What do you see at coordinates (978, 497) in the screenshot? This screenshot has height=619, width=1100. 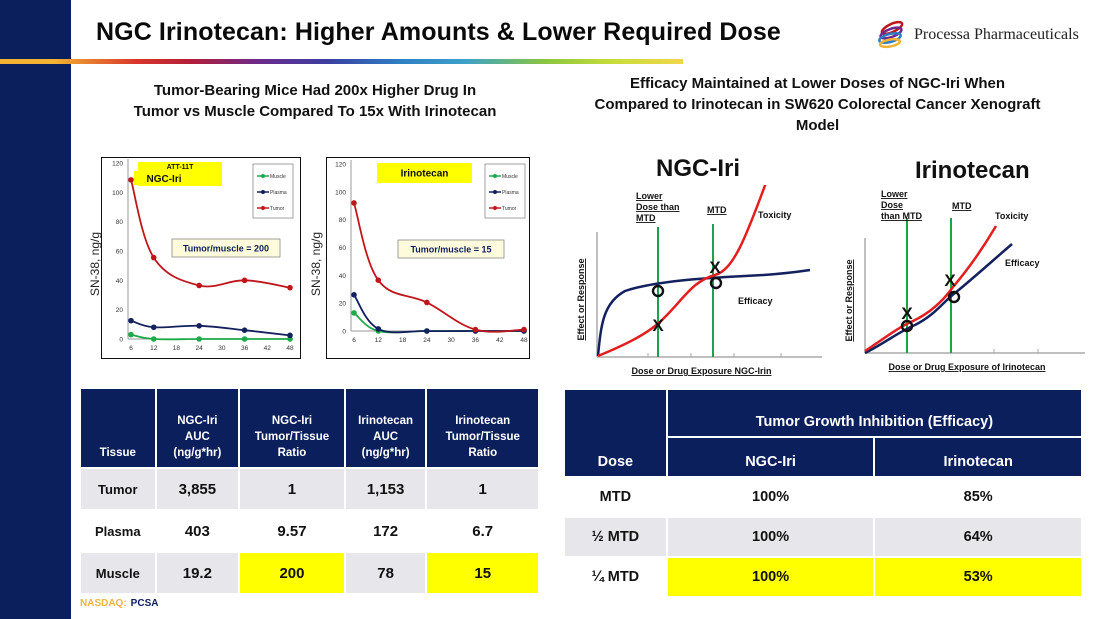 I see `table-cell: 85%` at bounding box center [978, 497].